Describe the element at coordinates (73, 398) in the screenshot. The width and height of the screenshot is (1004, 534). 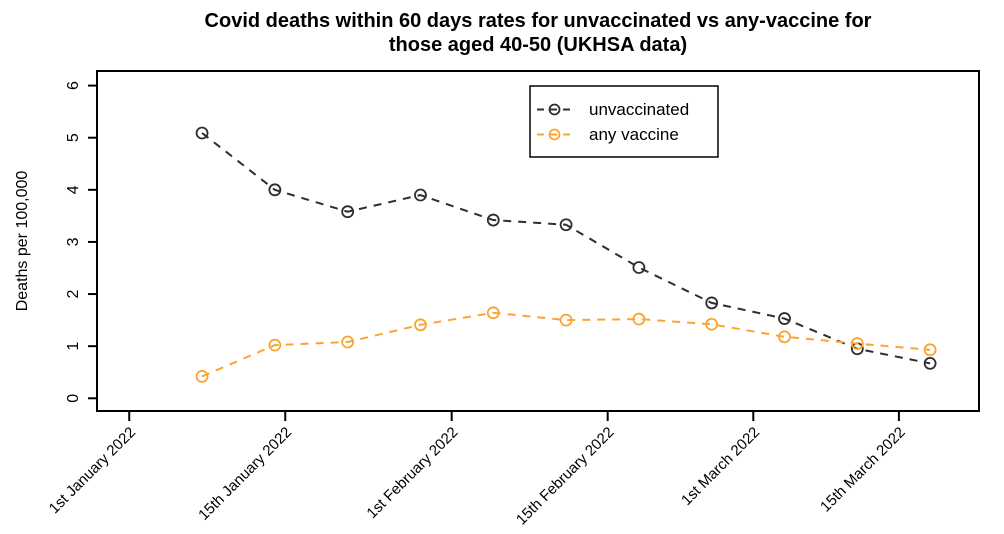
I see `y-axis-tick-label: 0` at that location.